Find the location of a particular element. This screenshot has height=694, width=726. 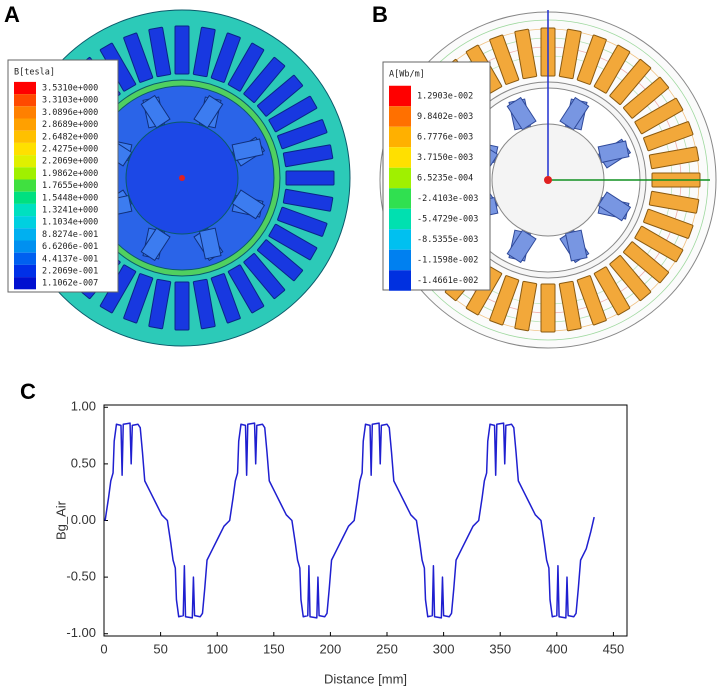

x-axis-label: Distance [mm] is located at coordinates (365, 678).